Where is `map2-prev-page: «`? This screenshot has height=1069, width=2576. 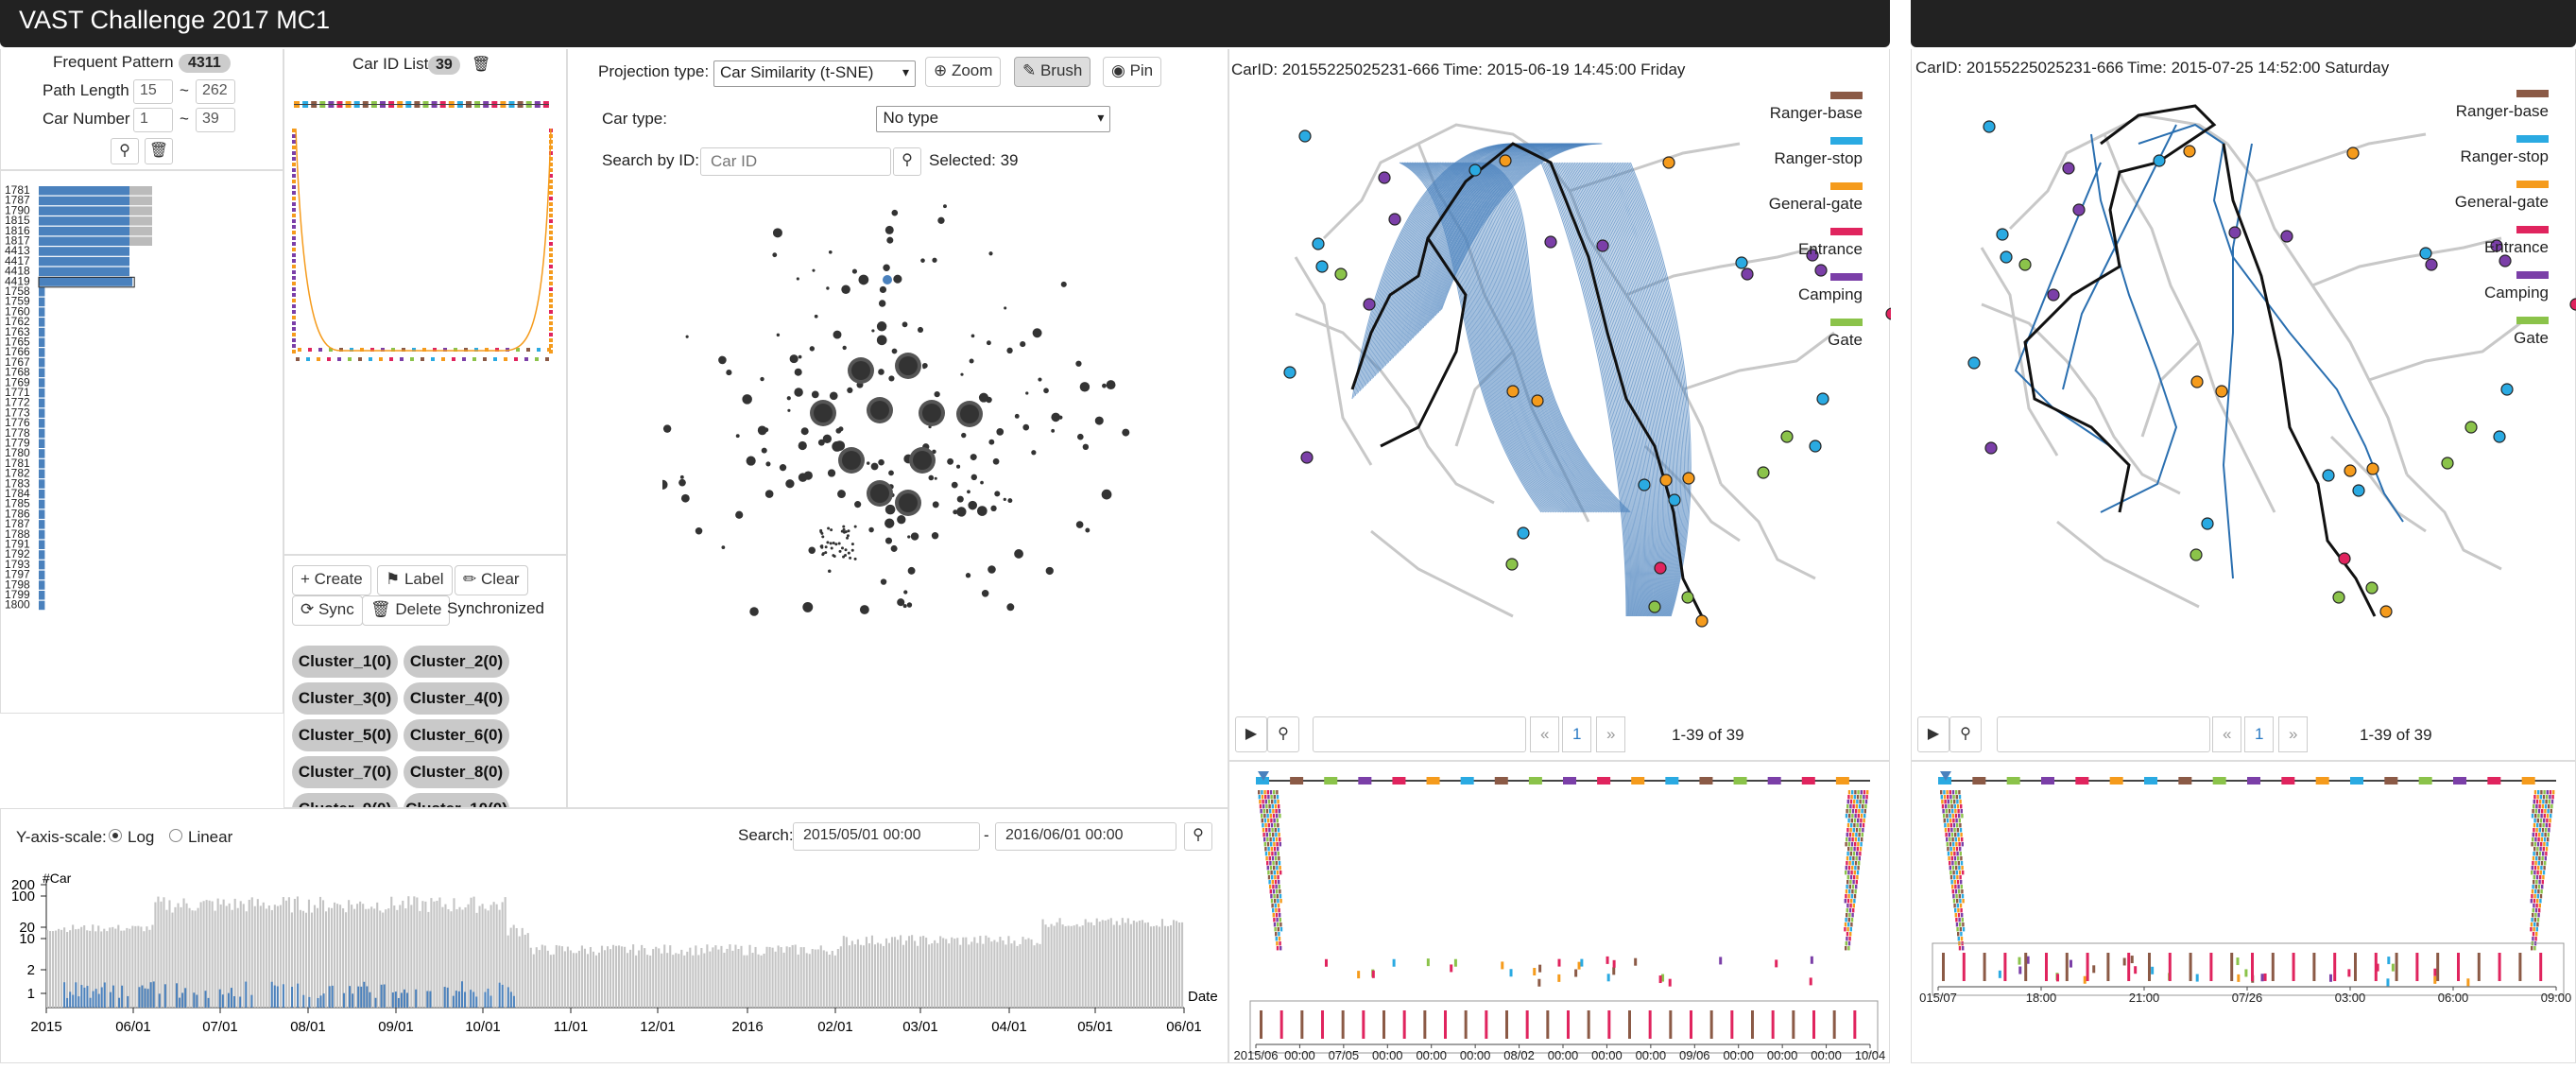 map2-prev-page: « is located at coordinates (2227, 734).